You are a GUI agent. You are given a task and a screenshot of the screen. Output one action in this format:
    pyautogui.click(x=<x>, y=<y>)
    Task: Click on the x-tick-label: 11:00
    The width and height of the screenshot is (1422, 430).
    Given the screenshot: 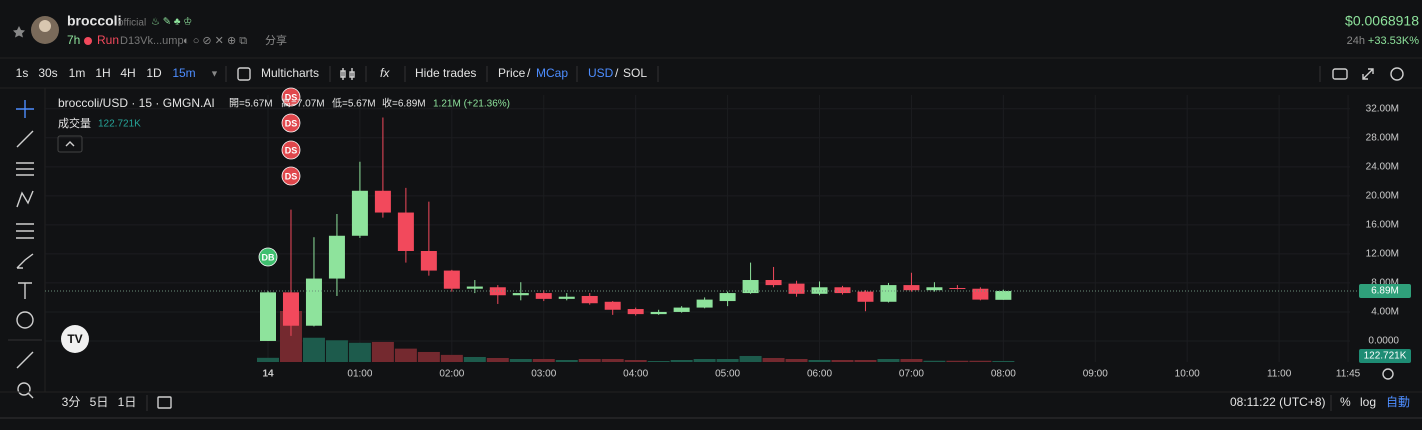 What is the action you would take?
    pyautogui.click(x=1279, y=374)
    